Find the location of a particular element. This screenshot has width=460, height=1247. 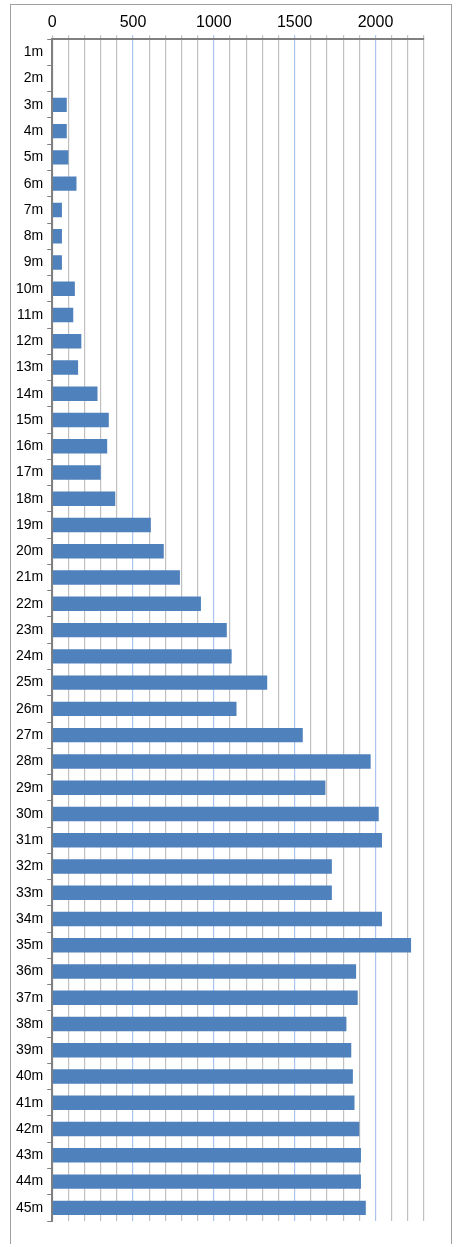

y-tick-label: 37m is located at coordinates (30, 996).